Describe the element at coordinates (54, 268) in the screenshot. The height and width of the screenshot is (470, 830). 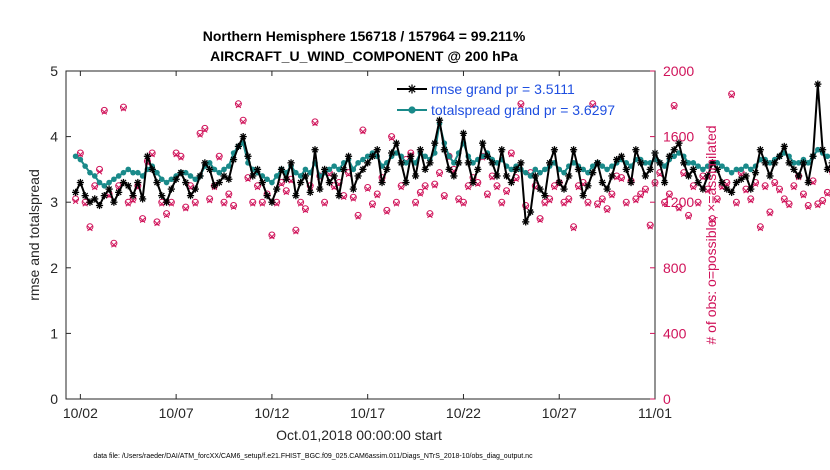
I see `y-tick-label: 2` at that location.